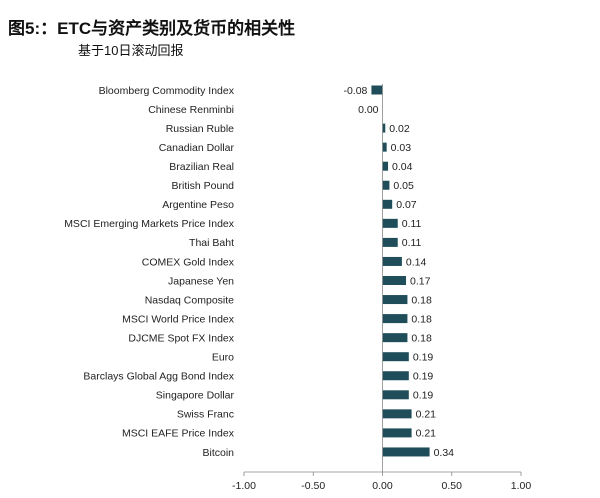  I want to click on category-label: Japanese Yen, so click(201, 281).